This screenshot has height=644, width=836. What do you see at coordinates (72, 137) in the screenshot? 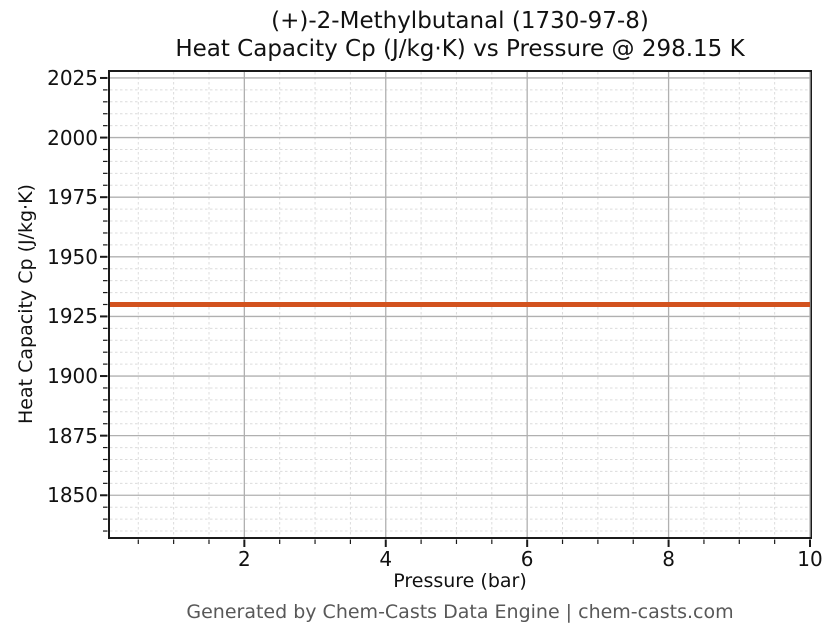
I see `y-tick-label: 2000` at bounding box center [72, 137].